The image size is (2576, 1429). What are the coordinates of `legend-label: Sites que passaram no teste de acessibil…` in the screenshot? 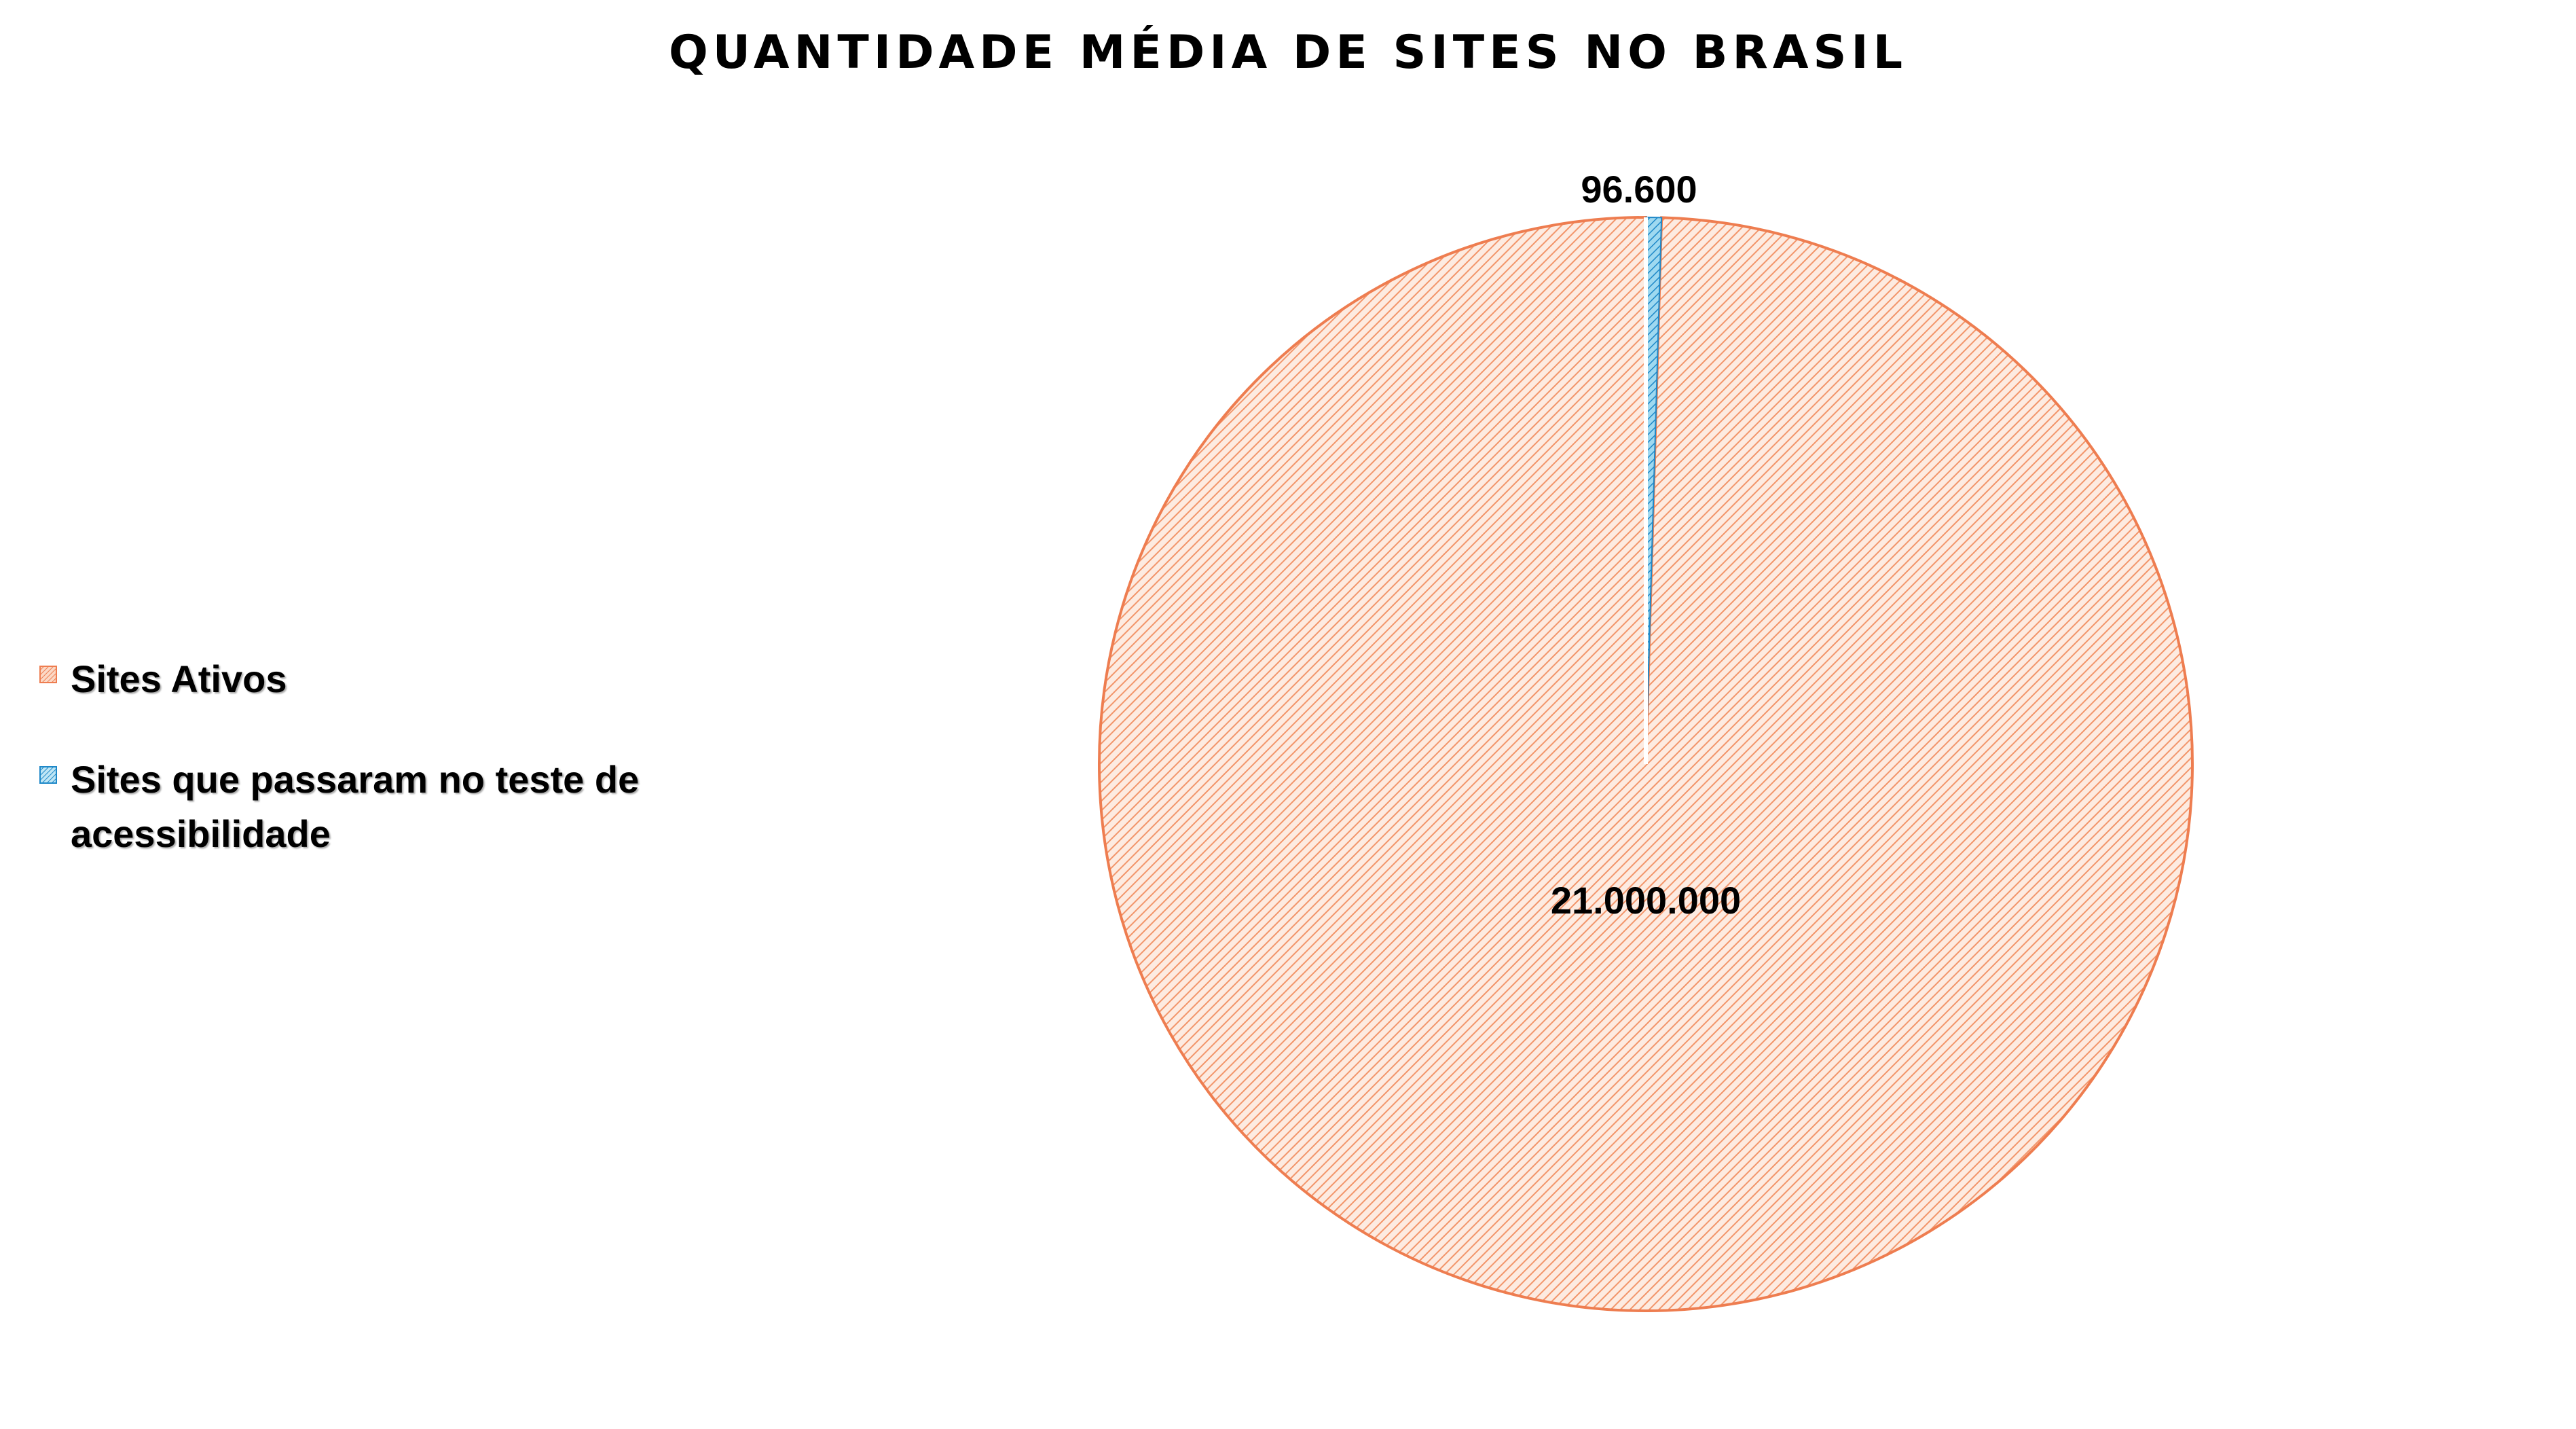 It's located at (355, 806).